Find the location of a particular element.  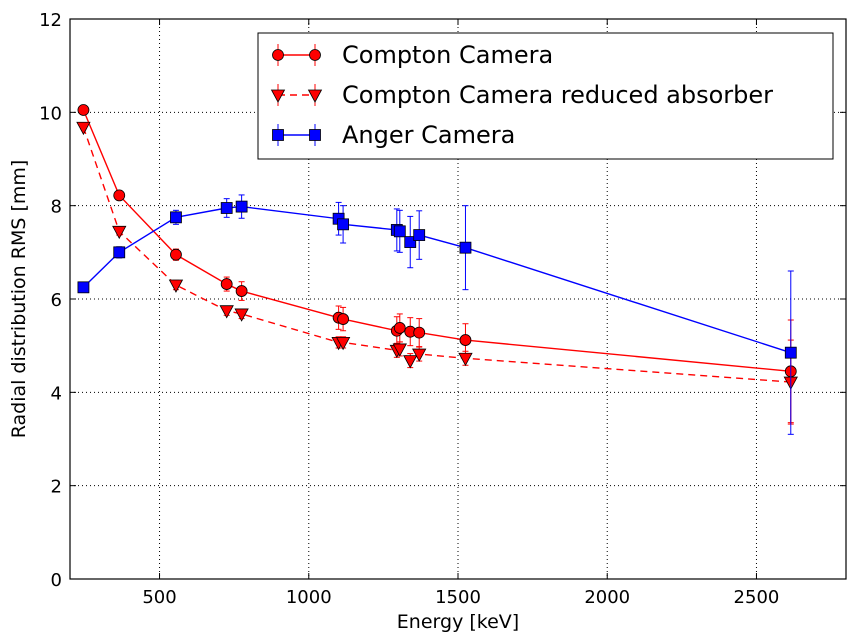

legend-item-2: Anger Camera is located at coordinates (393, 135).